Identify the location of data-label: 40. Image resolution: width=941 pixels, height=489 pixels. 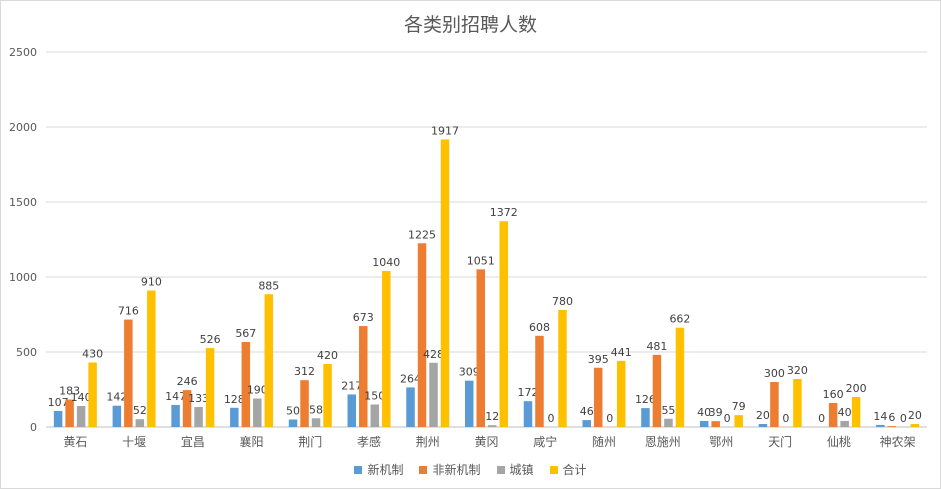
(845, 412).